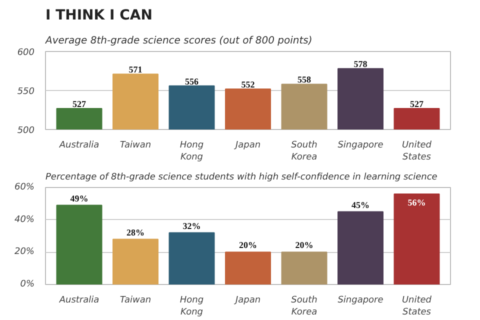  What do you see at coordinates (361, 64) in the screenshot?
I see `data-label: 578` at bounding box center [361, 64].